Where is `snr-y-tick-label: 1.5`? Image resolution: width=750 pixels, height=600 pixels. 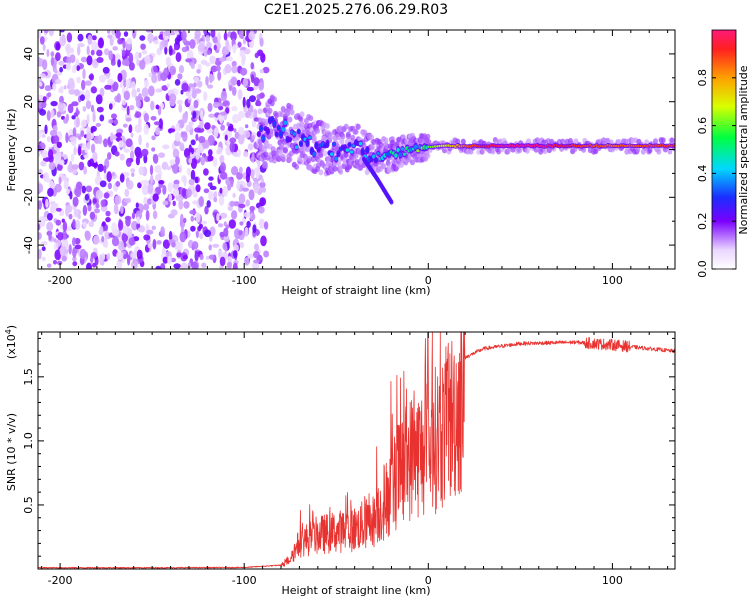 snr-y-tick-label: 1.5 is located at coordinates (28, 377).